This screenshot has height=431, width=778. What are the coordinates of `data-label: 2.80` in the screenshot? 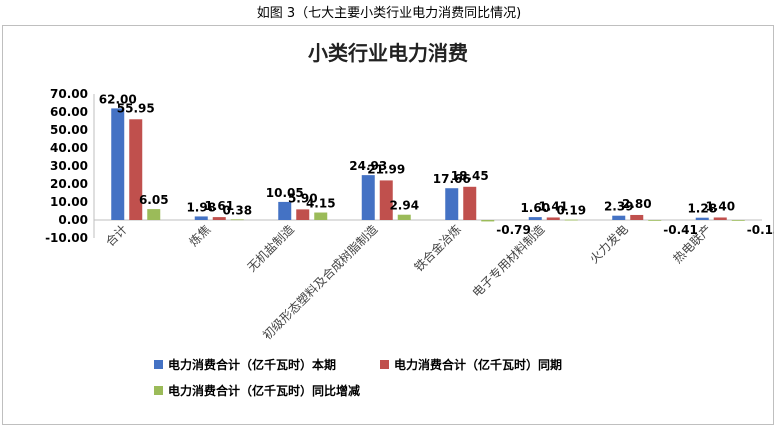 It's located at (637, 204).